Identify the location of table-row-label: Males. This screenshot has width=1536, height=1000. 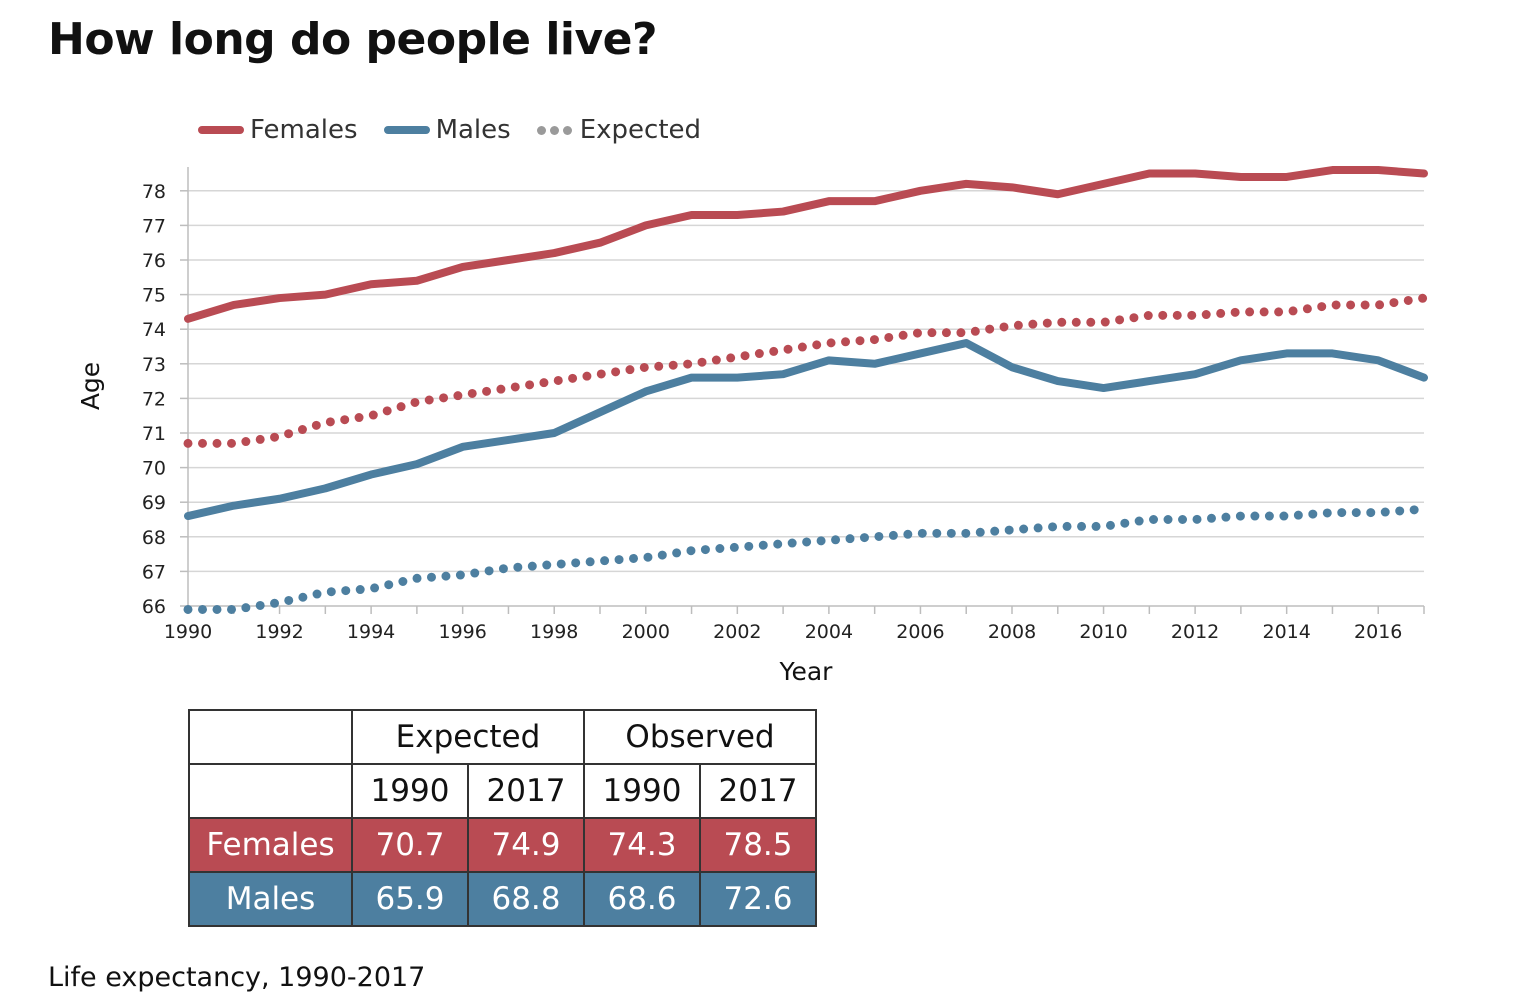
(270, 899).